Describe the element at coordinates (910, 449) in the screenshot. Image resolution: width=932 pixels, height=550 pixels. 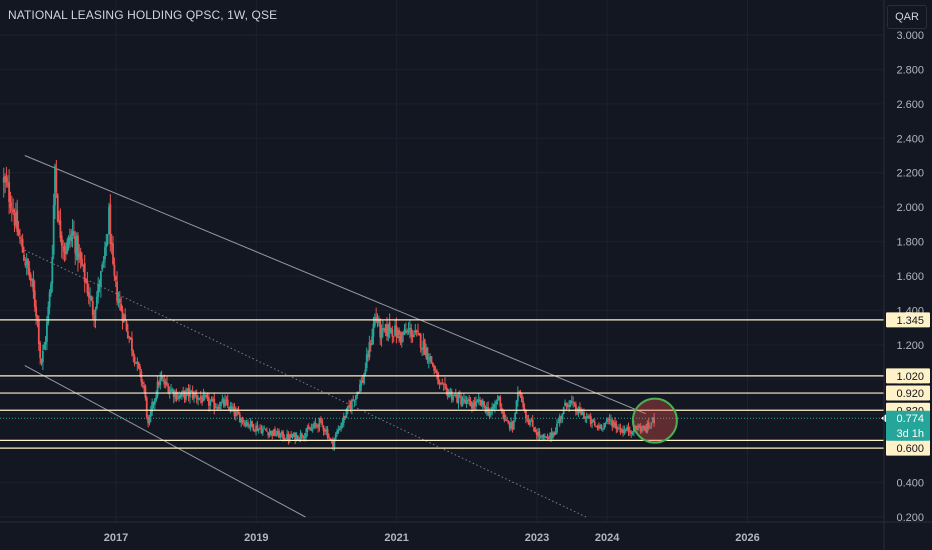
I see `level-tag-label: 0.600` at that location.